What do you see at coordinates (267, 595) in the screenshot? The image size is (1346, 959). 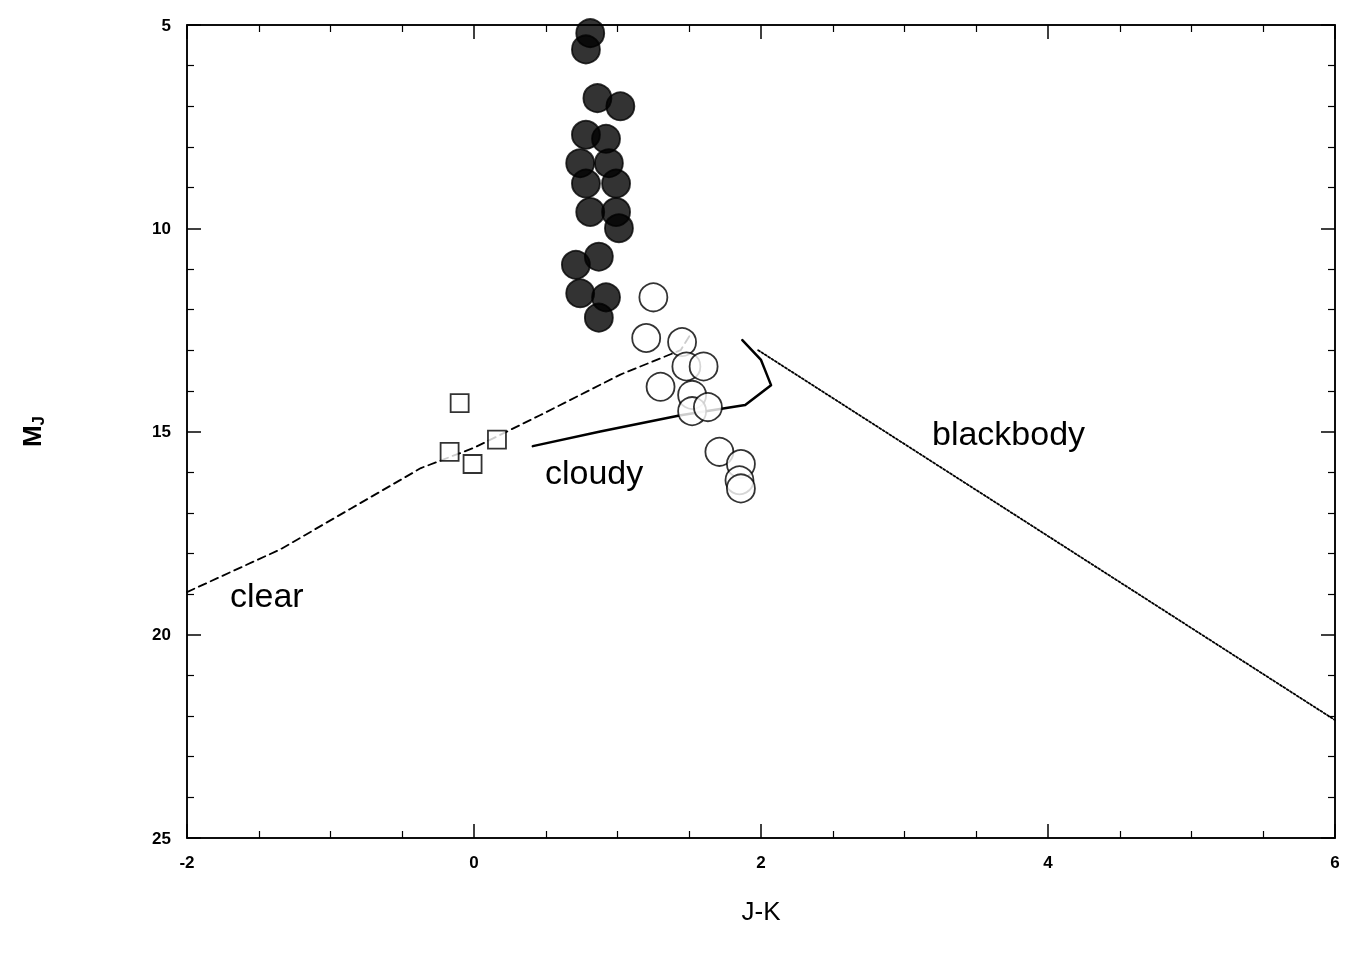 I see `annotation: clear` at bounding box center [267, 595].